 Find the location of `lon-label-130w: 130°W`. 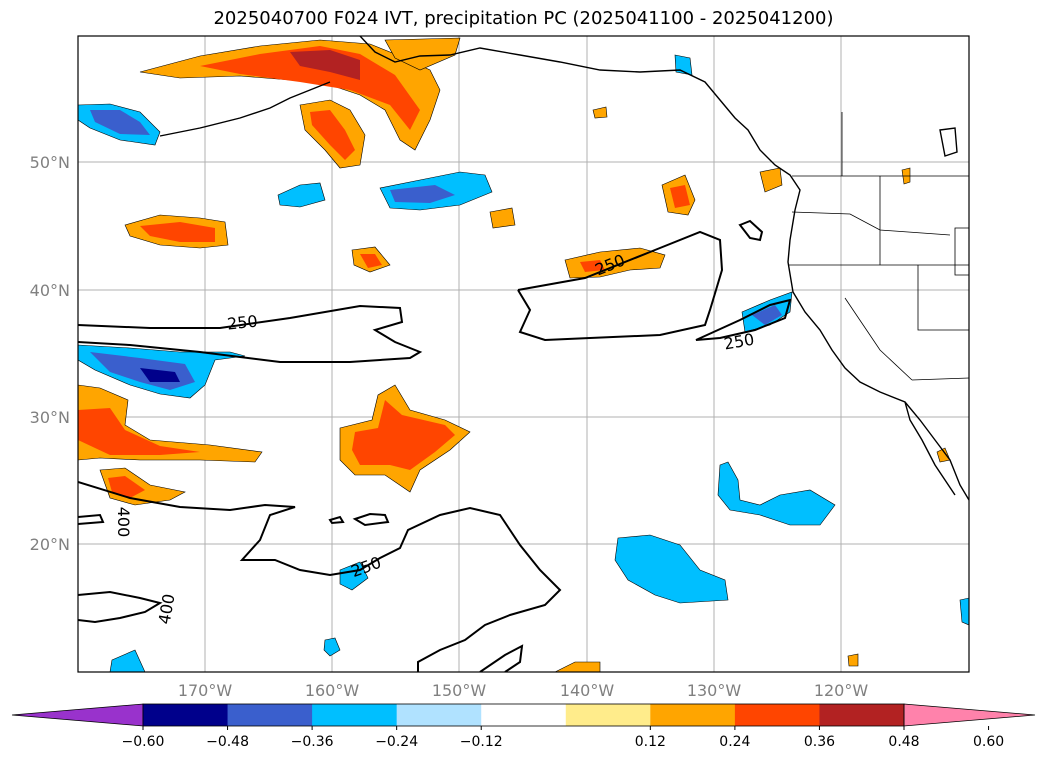

lon-label-130w: 130°W is located at coordinates (714, 690).